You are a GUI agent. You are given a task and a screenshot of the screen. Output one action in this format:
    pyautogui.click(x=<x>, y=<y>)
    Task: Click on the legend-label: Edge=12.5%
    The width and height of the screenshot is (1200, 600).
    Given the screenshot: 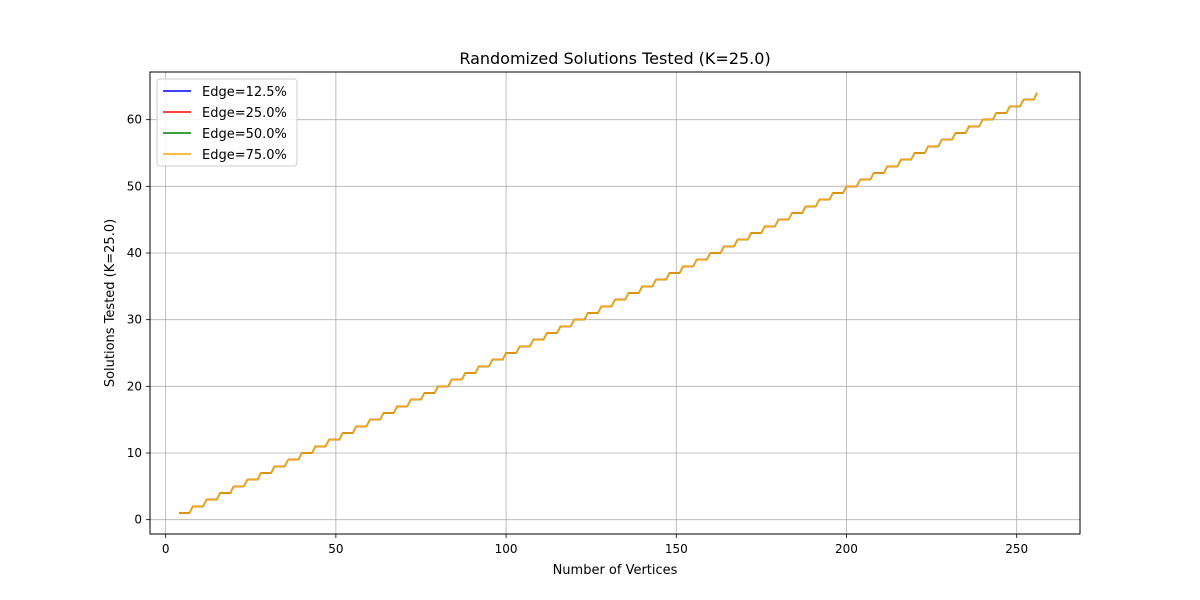 What is the action you would take?
    pyautogui.click(x=244, y=92)
    